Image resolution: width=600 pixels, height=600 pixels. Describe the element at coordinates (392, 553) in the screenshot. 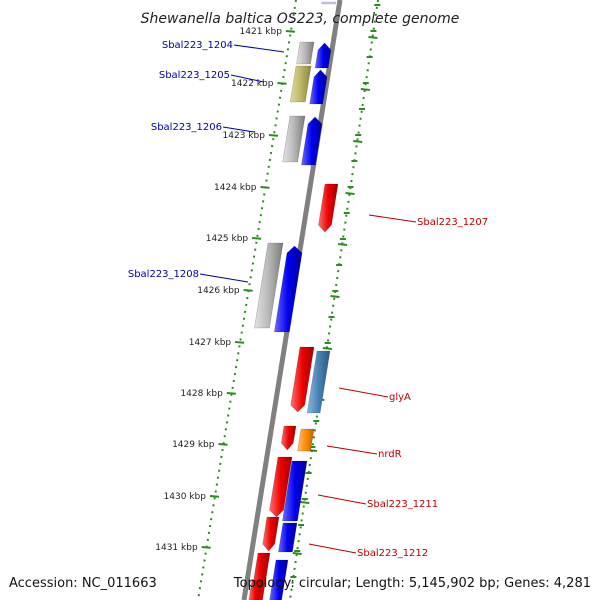

I see `gene-label: Sbal223_1212` at that location.